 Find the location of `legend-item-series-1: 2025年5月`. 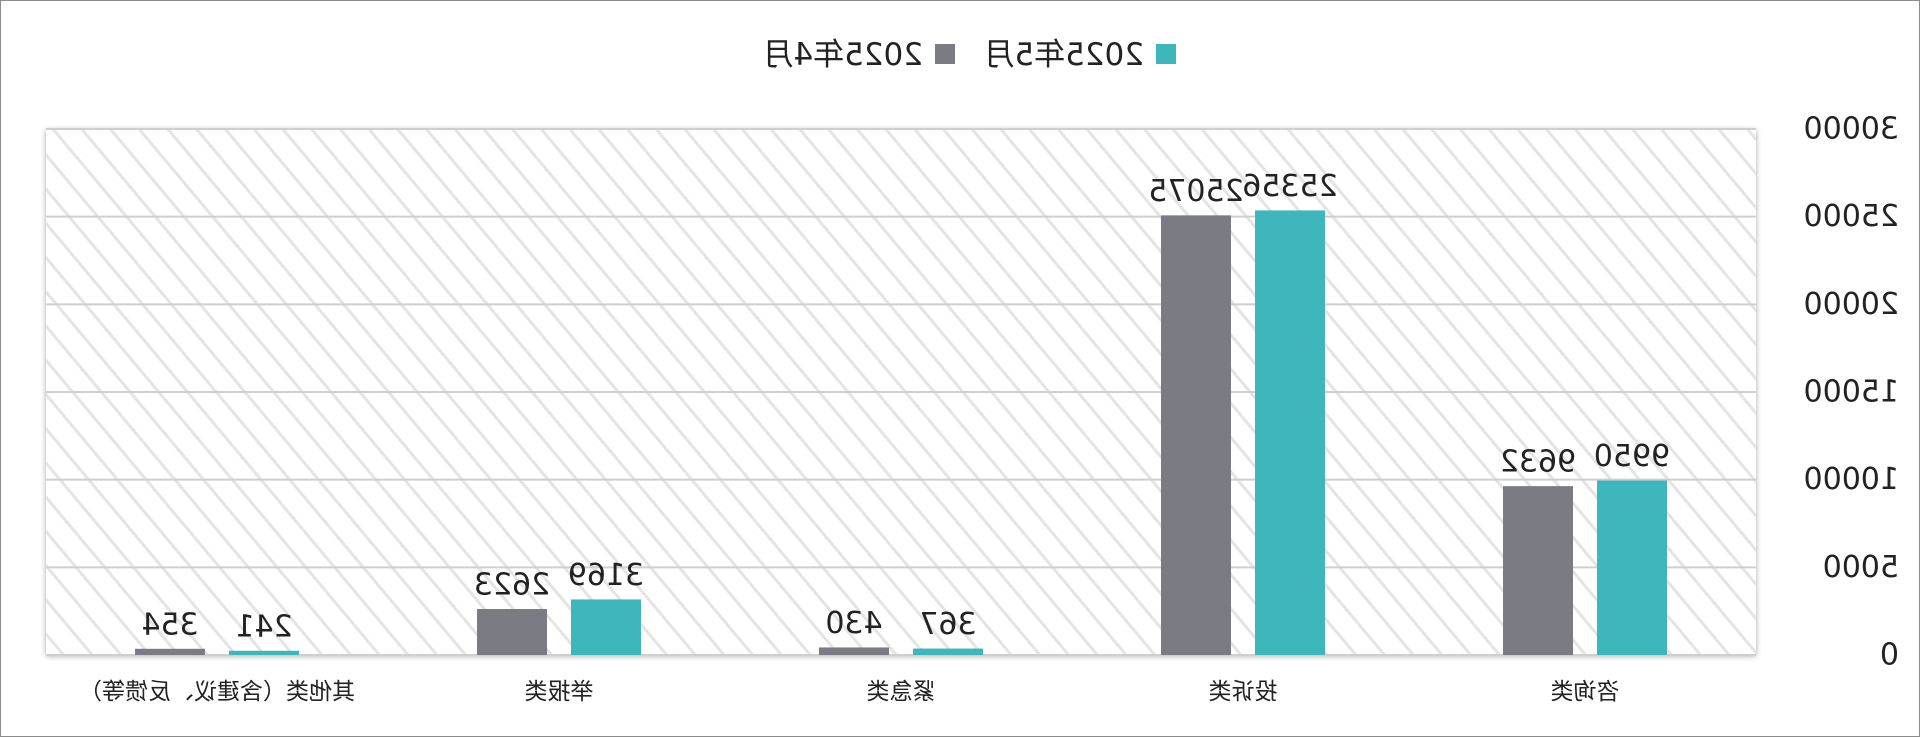

legend-item-series-1: 2025年5月 is located at coordinates (1079, 55).